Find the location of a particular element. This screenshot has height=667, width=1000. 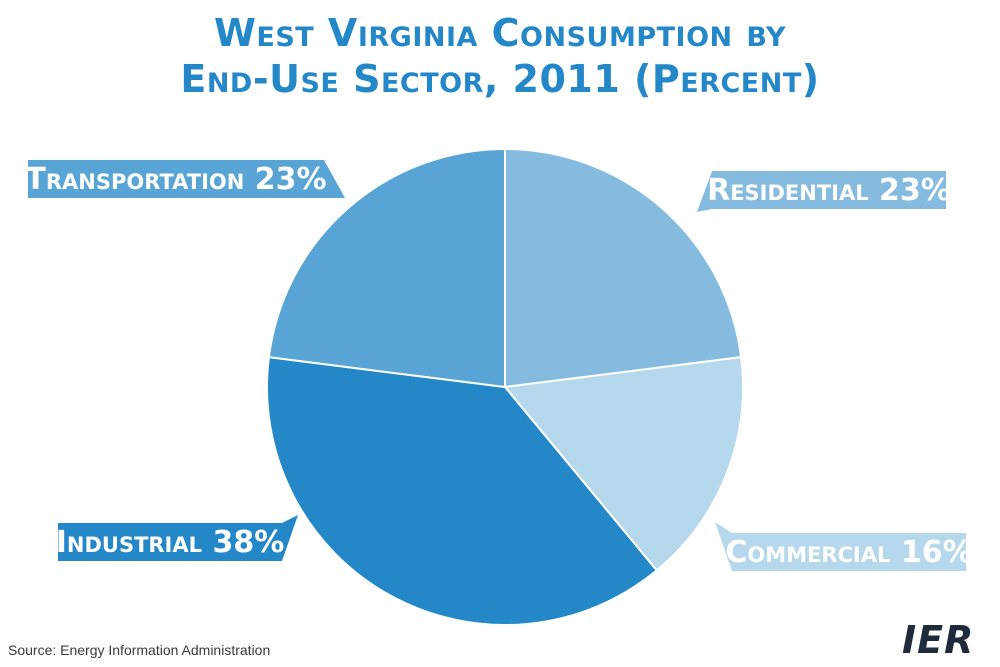

pie-slice-transportation is located at coordinates (386, 268).